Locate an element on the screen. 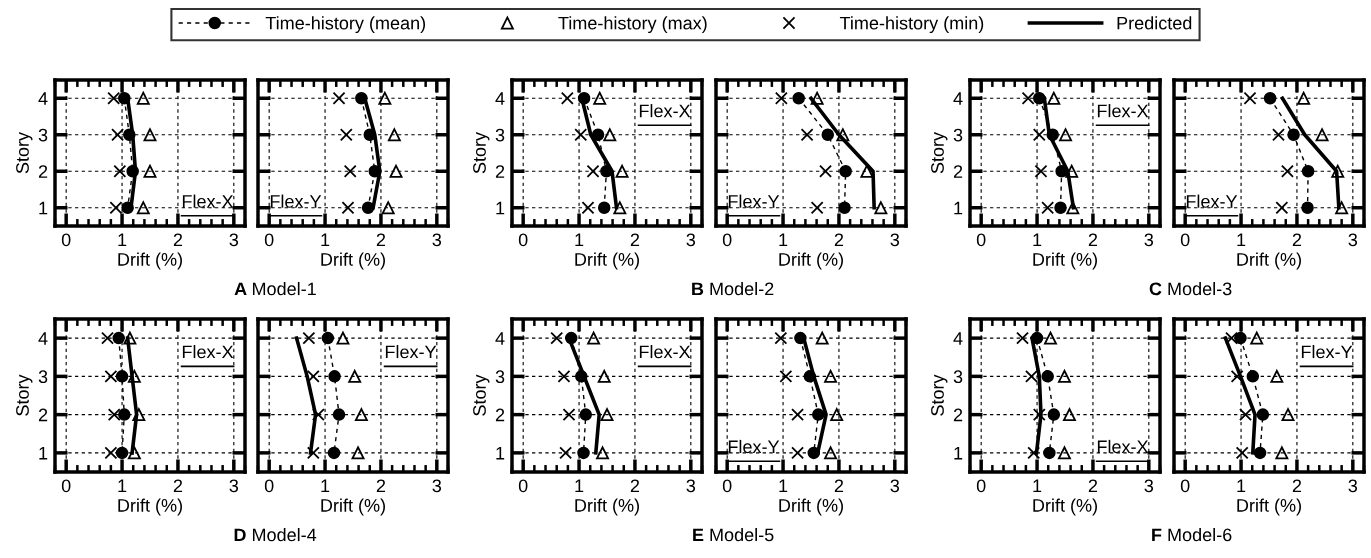  text: D Model-4 is located at coordinates (275, 535).